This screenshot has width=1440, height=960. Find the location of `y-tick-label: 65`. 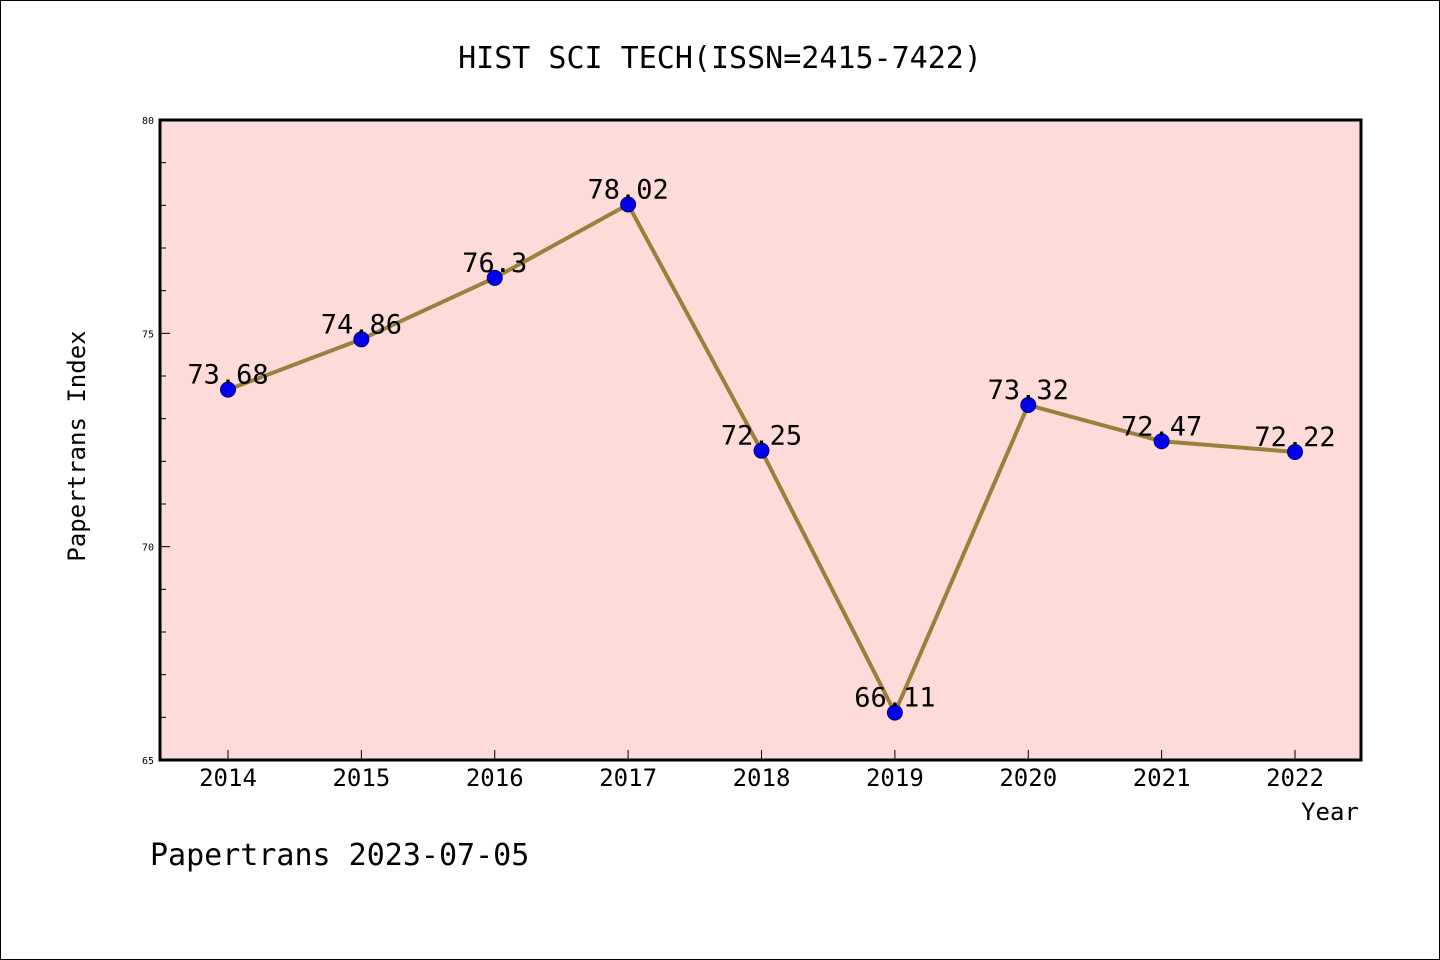

y-tick-label: 65 is located at coordinates (148, 761).